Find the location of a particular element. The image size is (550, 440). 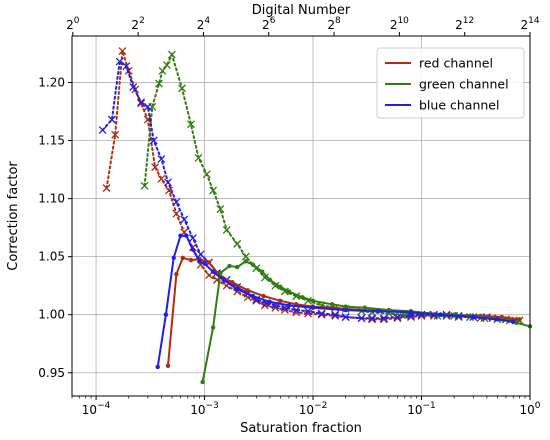

legend-box is located at coordinates (450, 83).